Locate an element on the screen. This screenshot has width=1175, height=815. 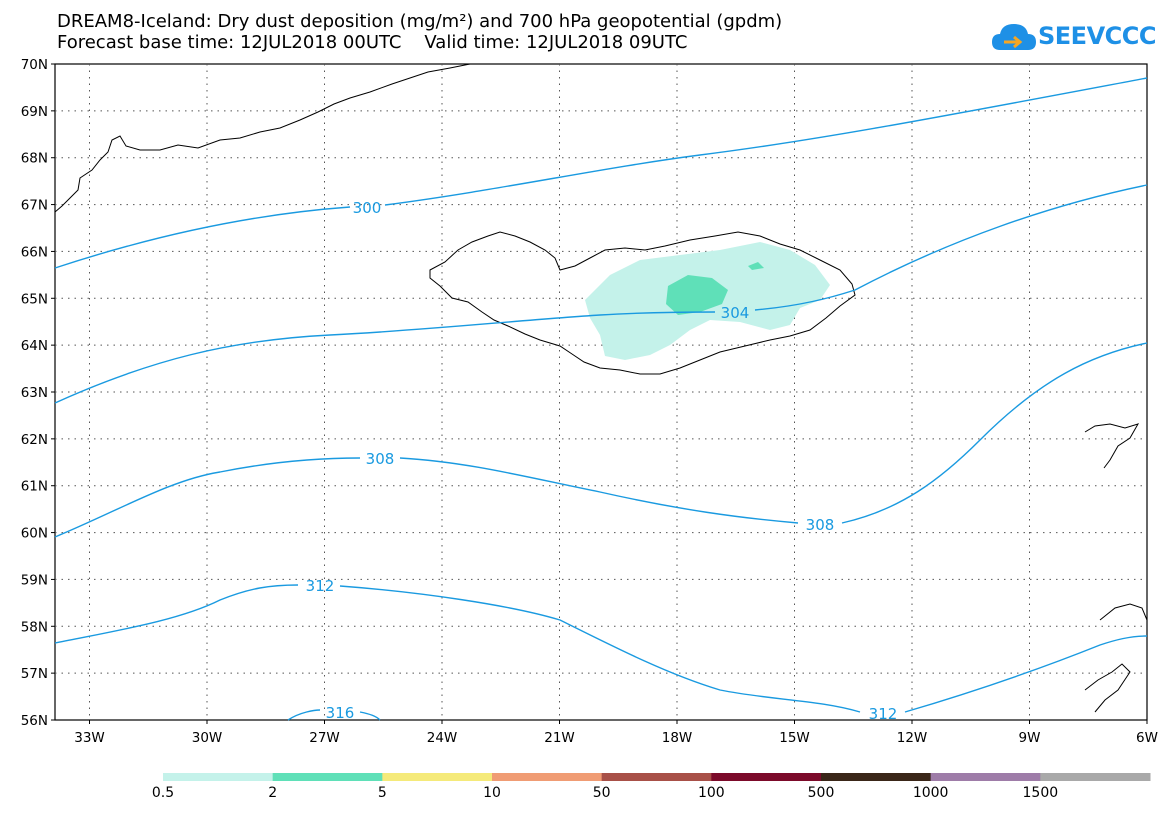
dust-level-2-small is located at coordinates (756, 266).